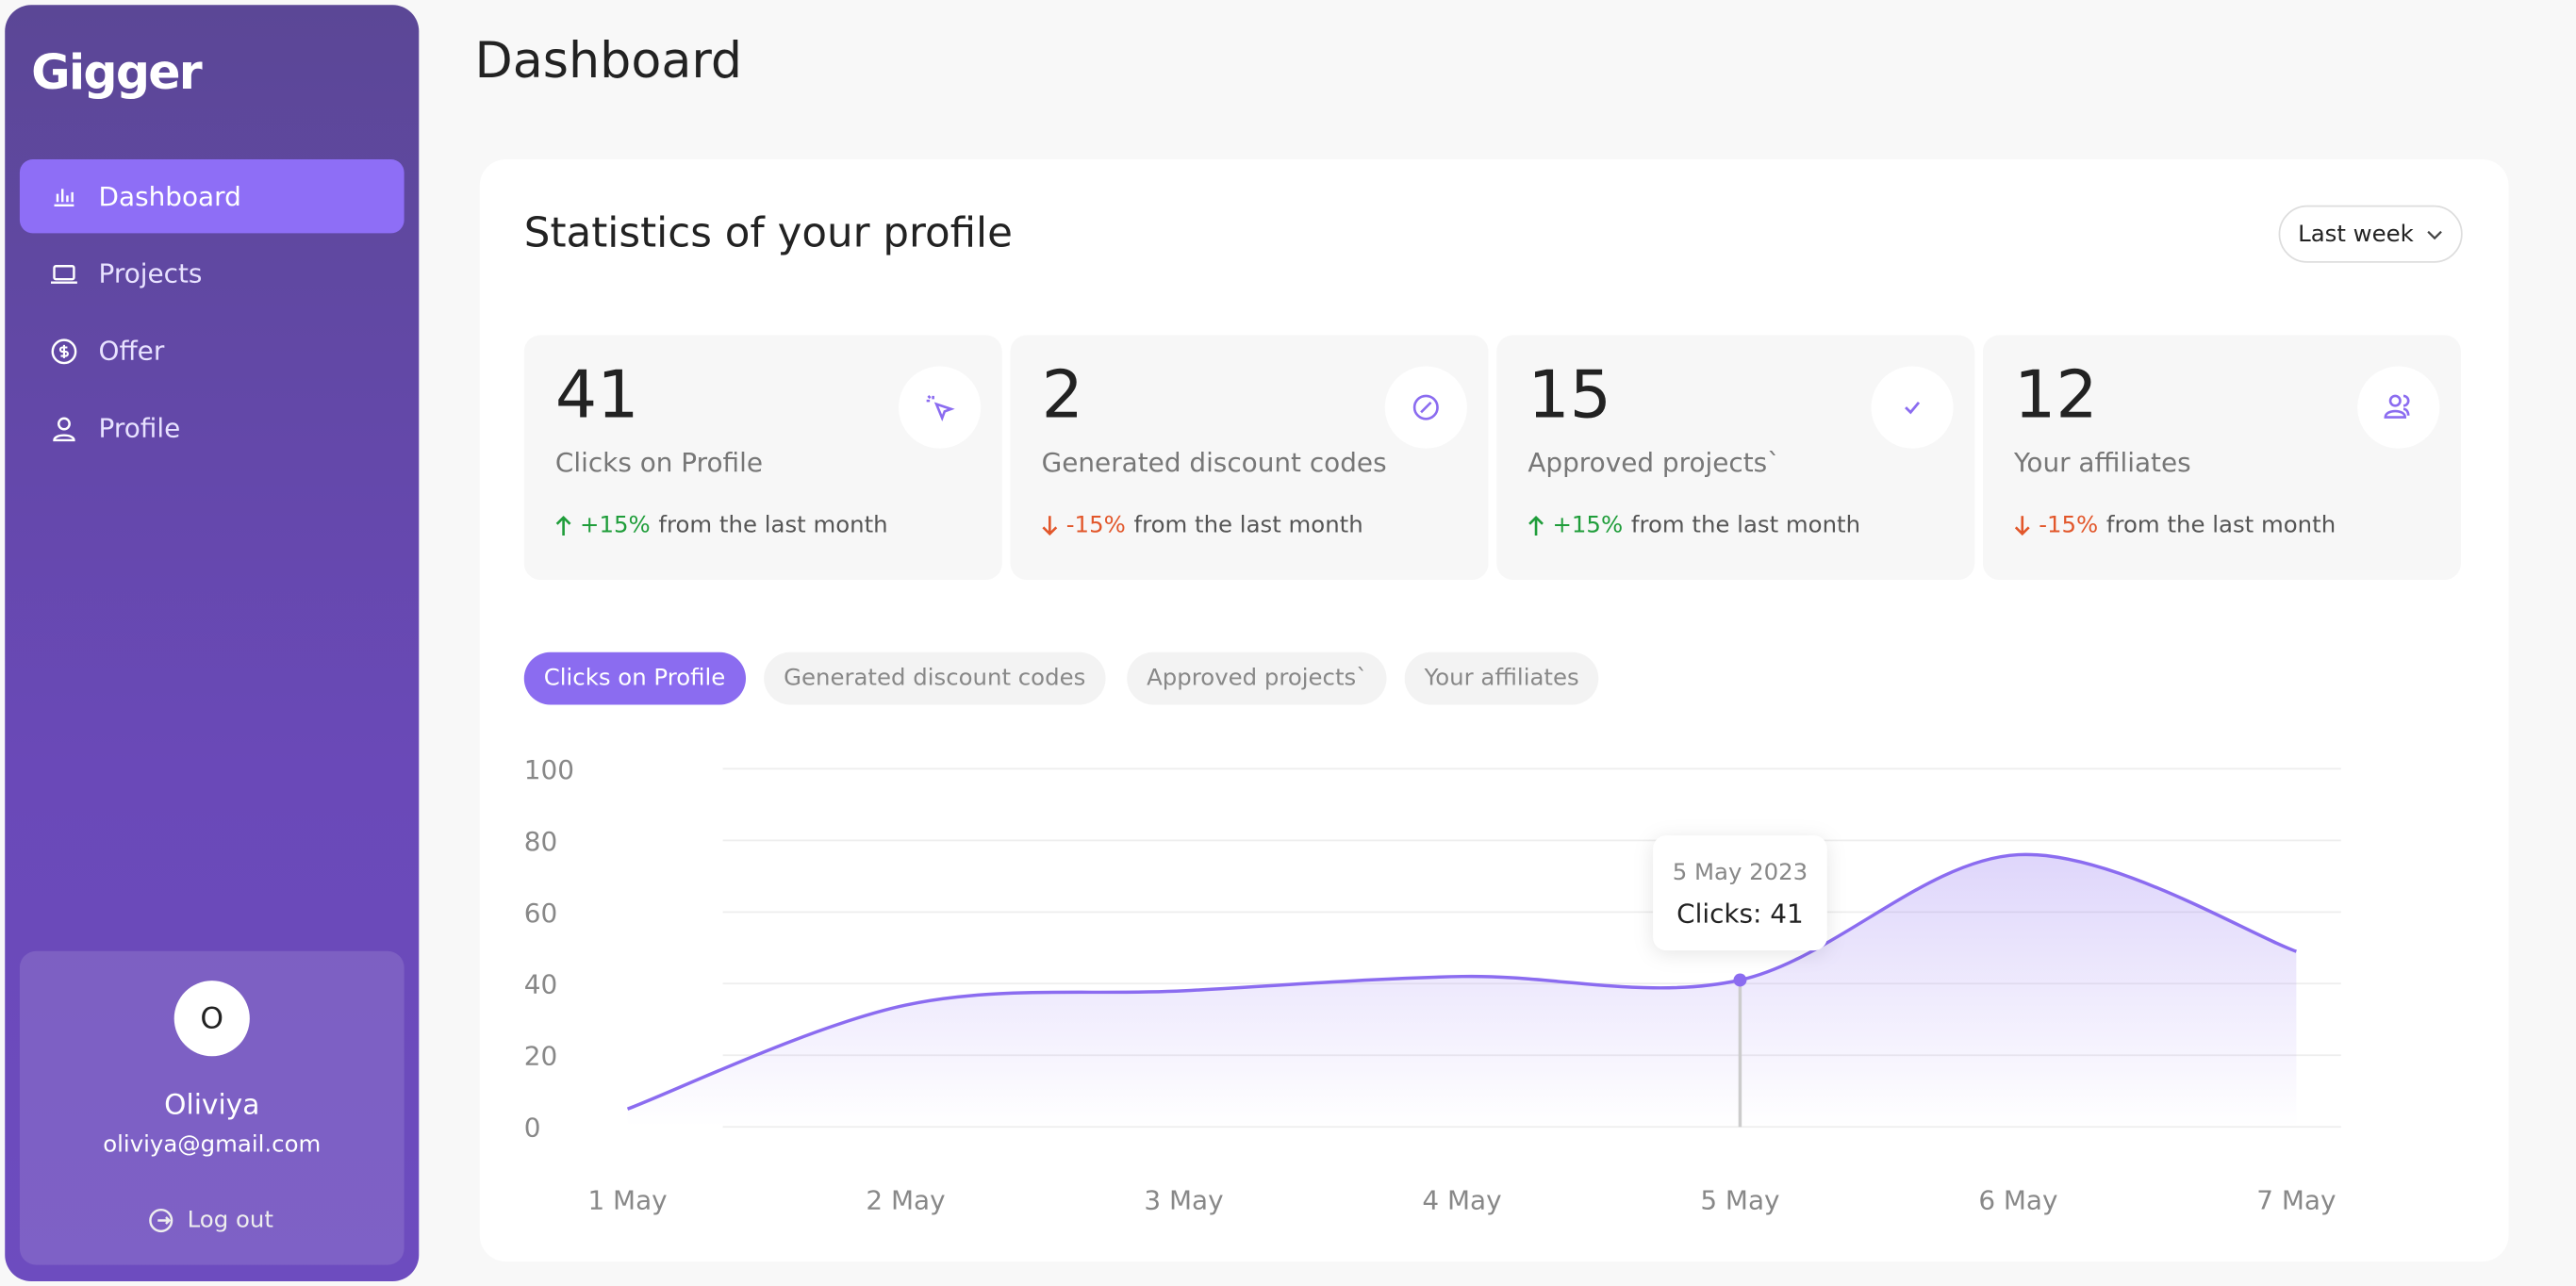  What do you see at coordinates (1739, 1199) in the screenshot?
I see `x-tick-label: 5 May` at bounding box center [1739, 1199].